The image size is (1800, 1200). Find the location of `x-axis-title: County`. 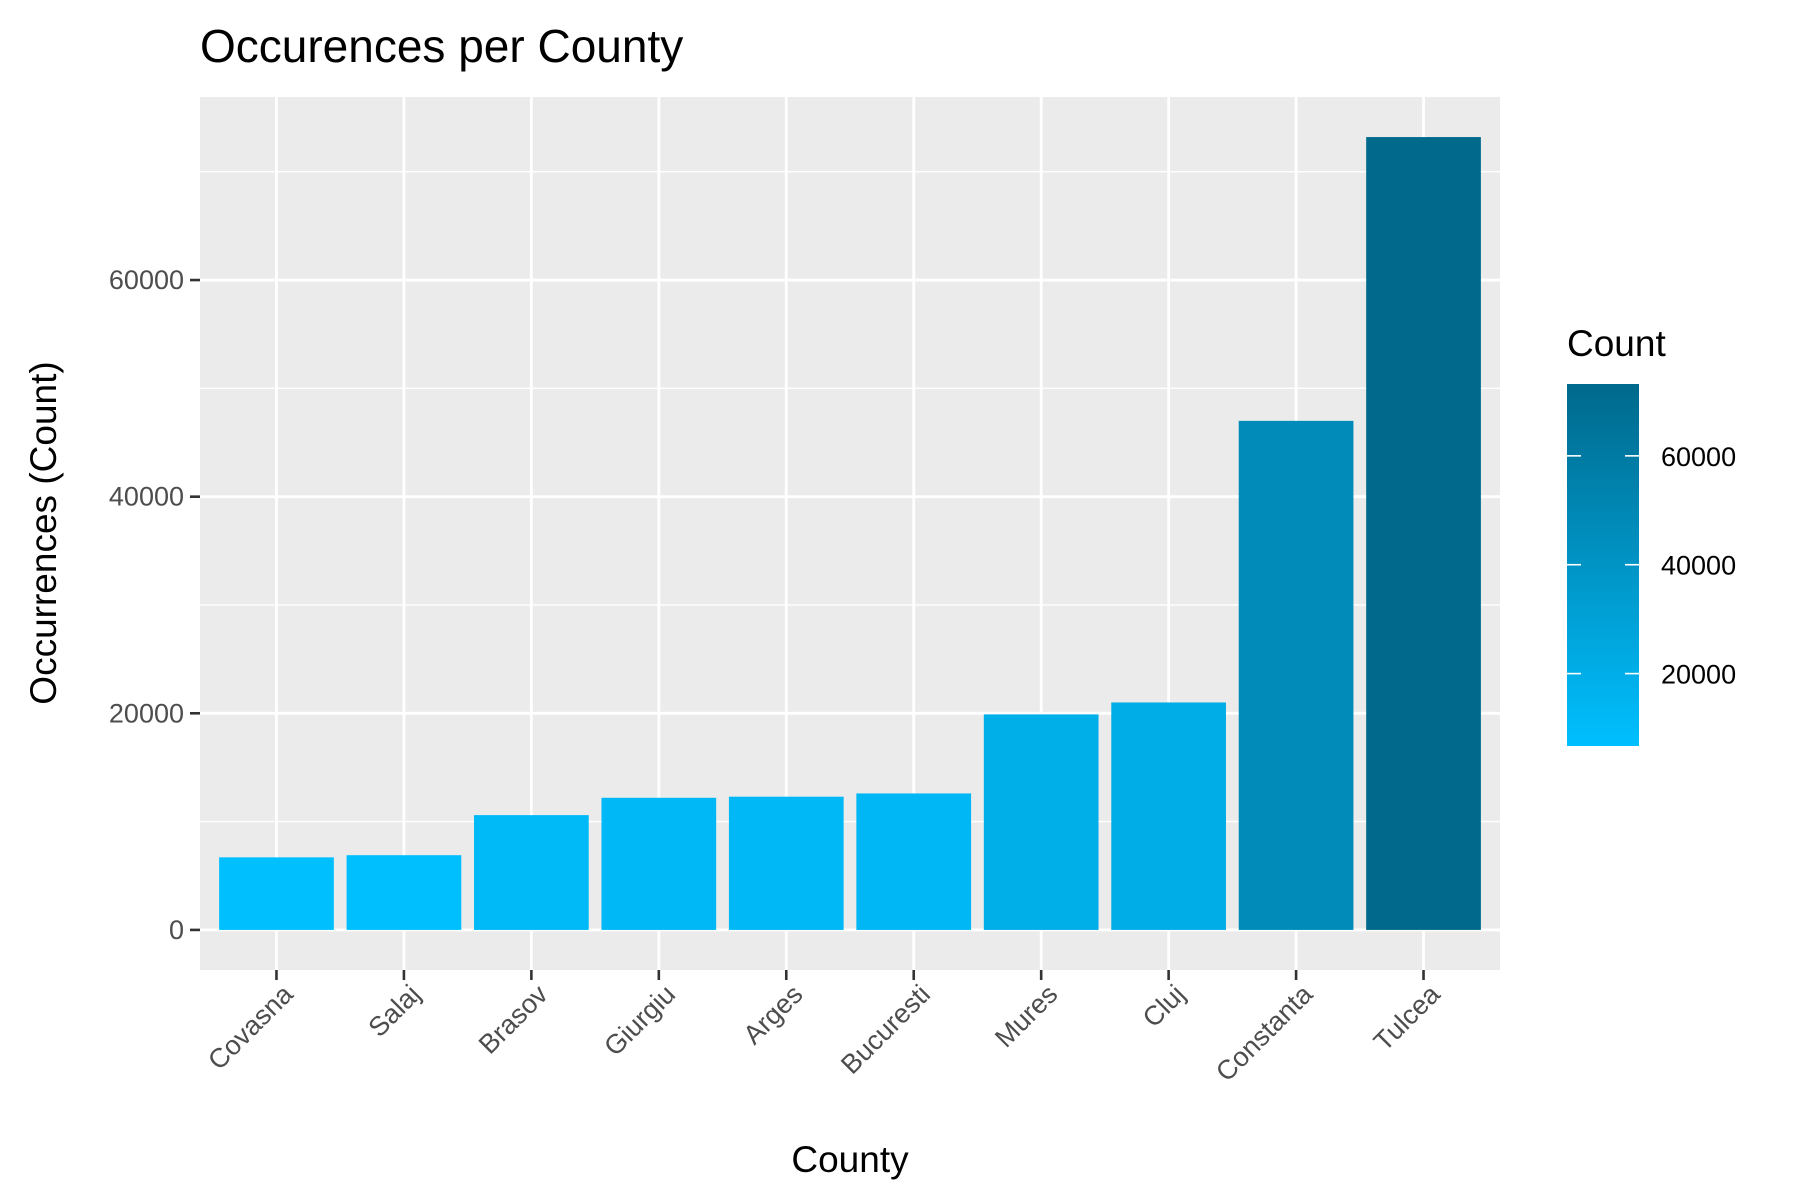

x-axis-title: County is located at coordinates (850, 1159).